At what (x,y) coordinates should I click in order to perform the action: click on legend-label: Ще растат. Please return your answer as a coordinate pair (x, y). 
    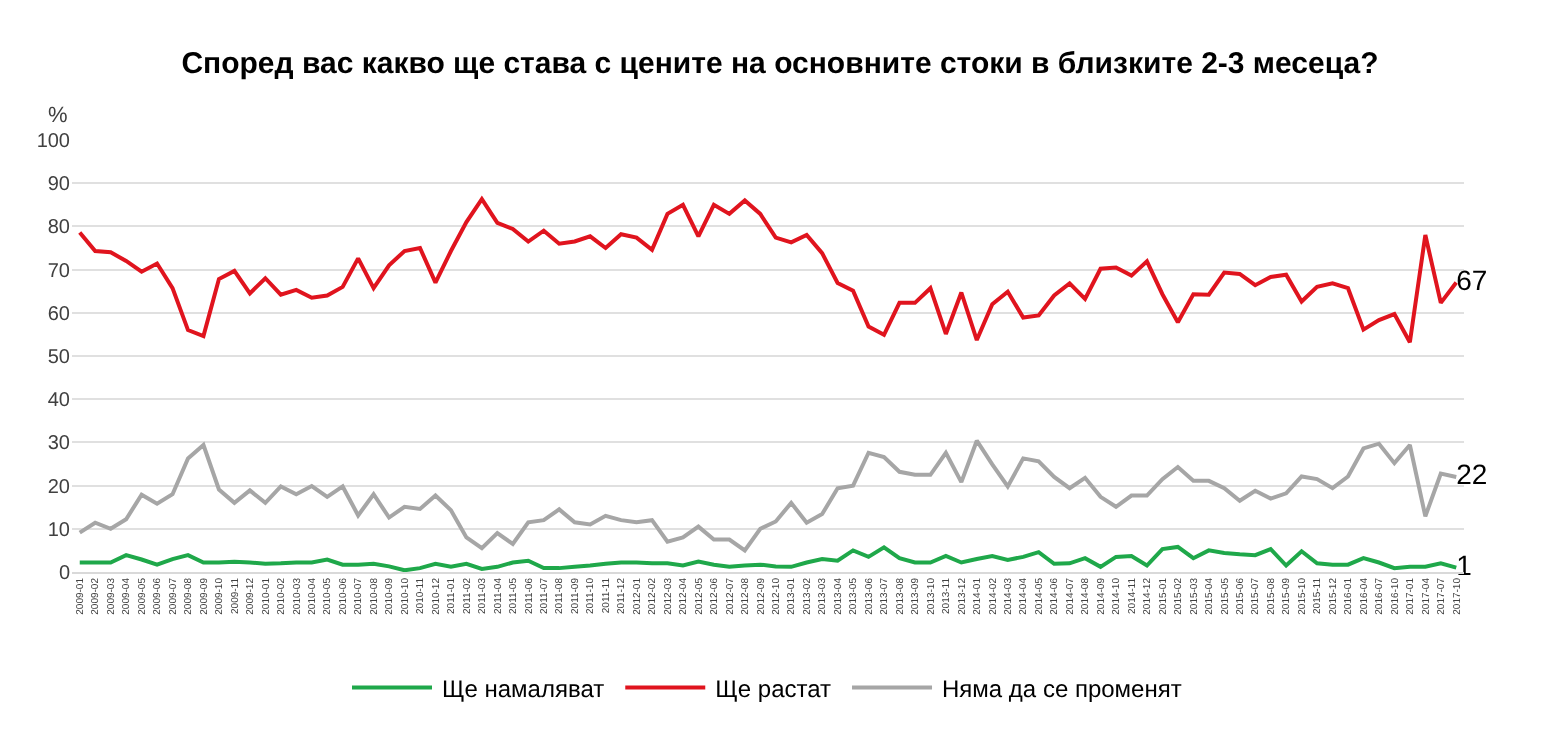
    Looking at the image, I should click on (774, 688).